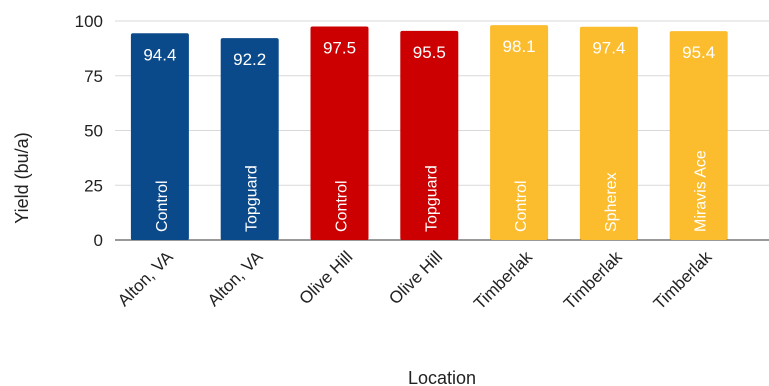 The image size is (769, 386). I want to click on y-tick-label: 75, so click(93, 76).